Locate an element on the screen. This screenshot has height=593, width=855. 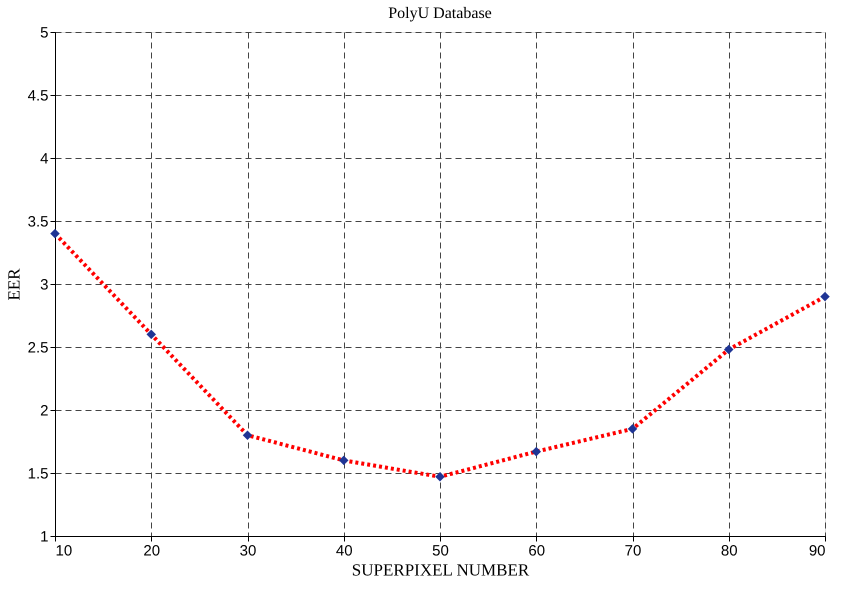
x-tick-label: 60 is located at coordinates (537, 551).